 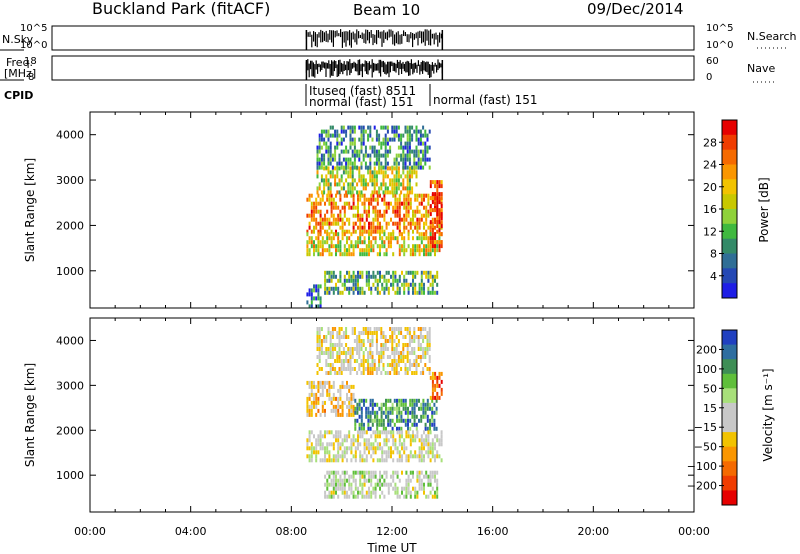 What do you see at coordinates (764, 209) in the screenshot?
I see `power-colorbar-label: Power [dB]` at bounding box center [764, 209].